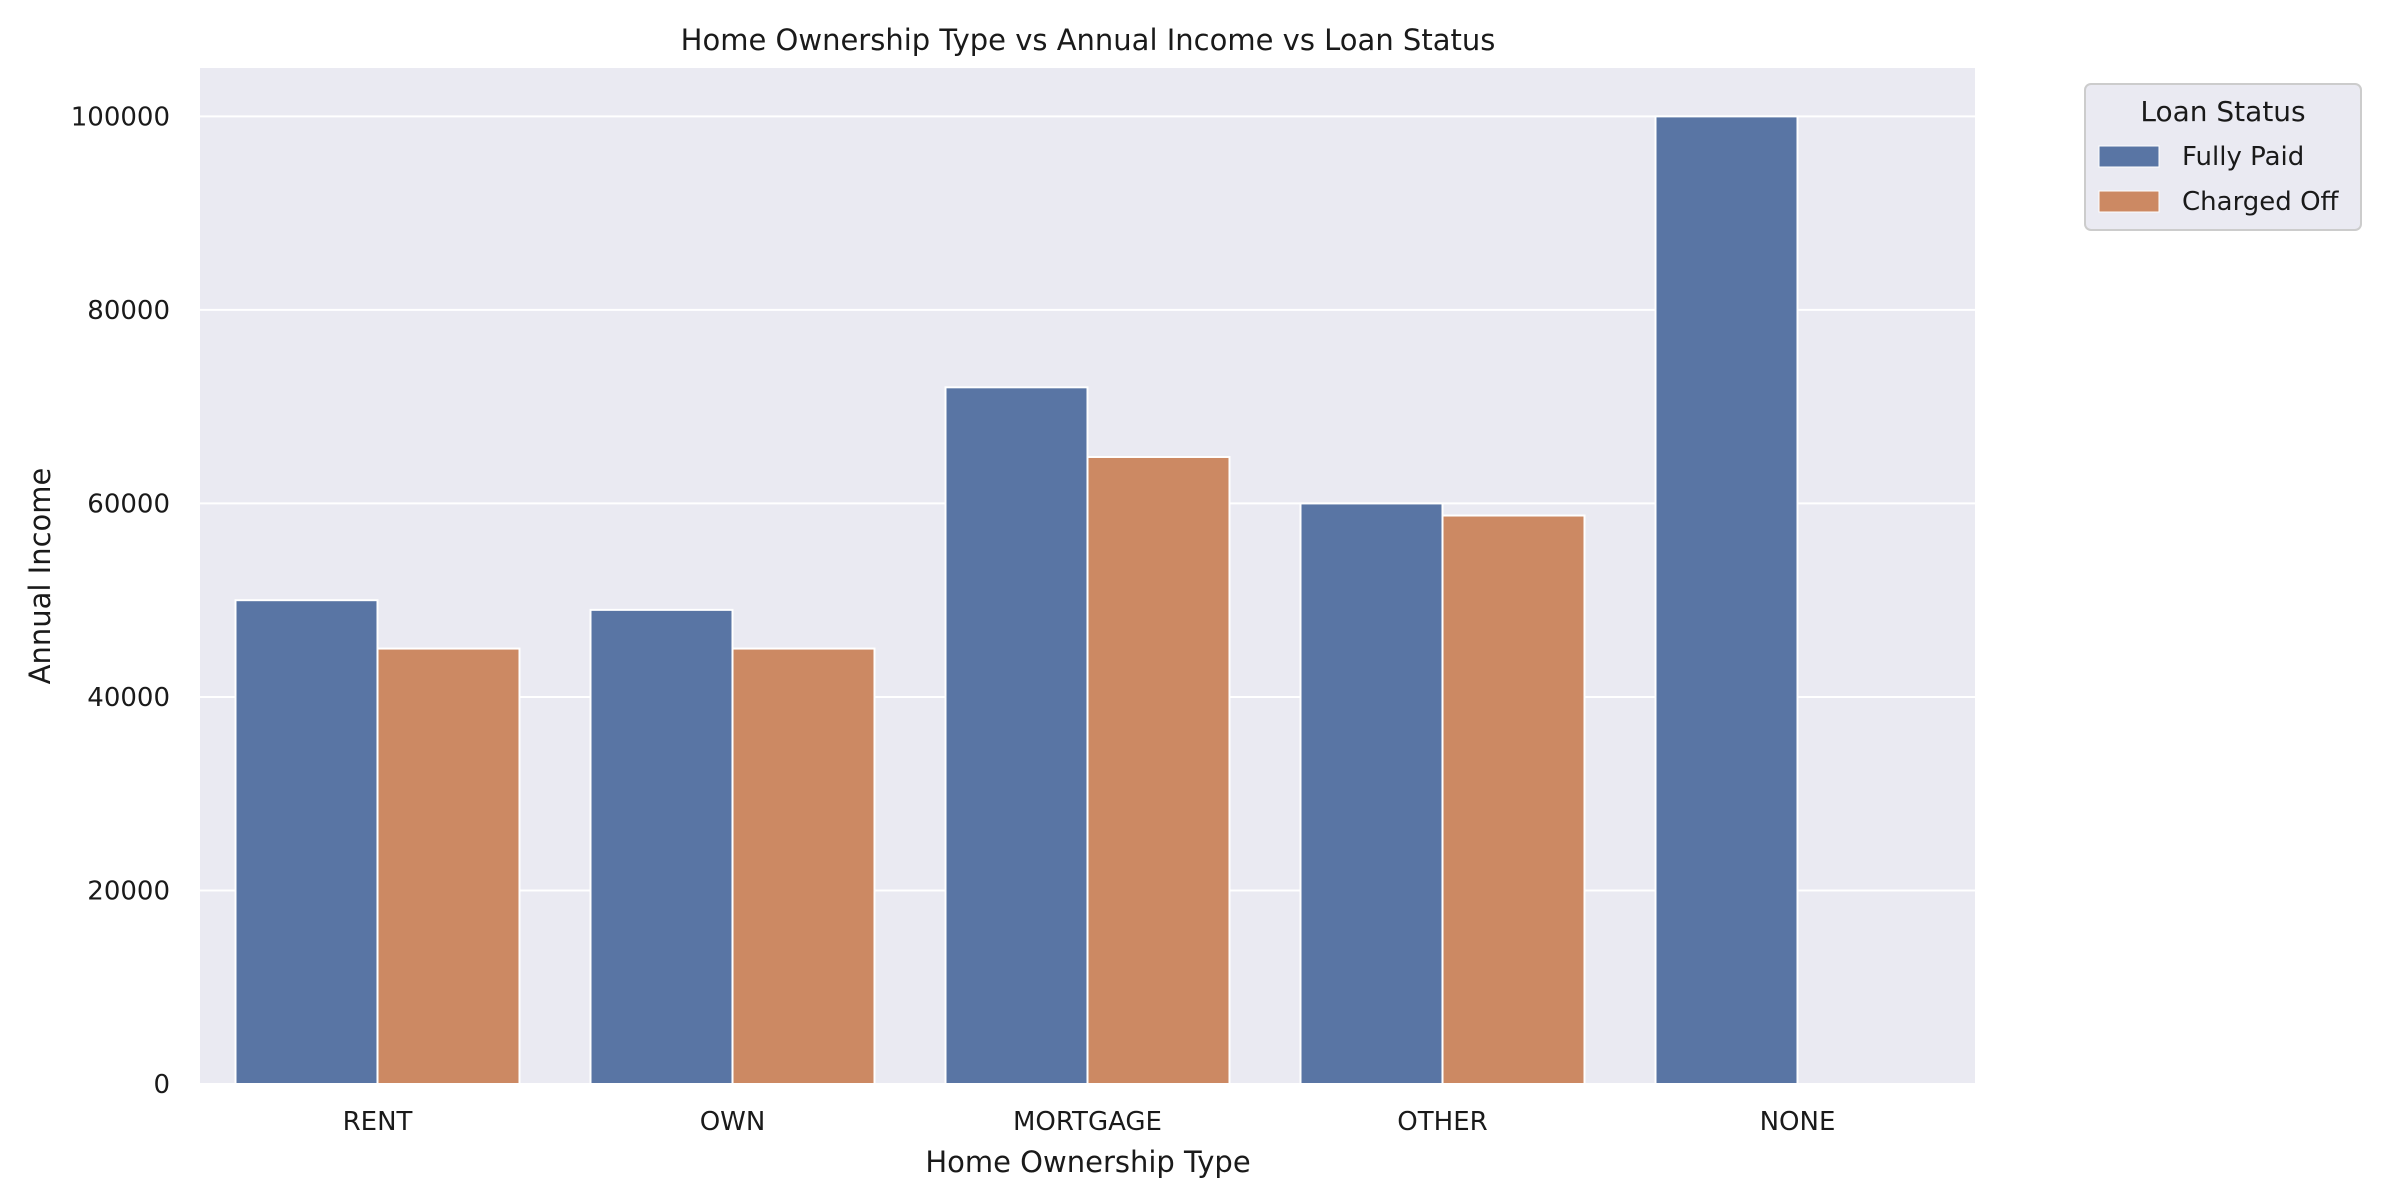 The width and height of the screenshot is (2400, 1200). I want to click on legend-label: Fully Paid, so click(2243, 157).